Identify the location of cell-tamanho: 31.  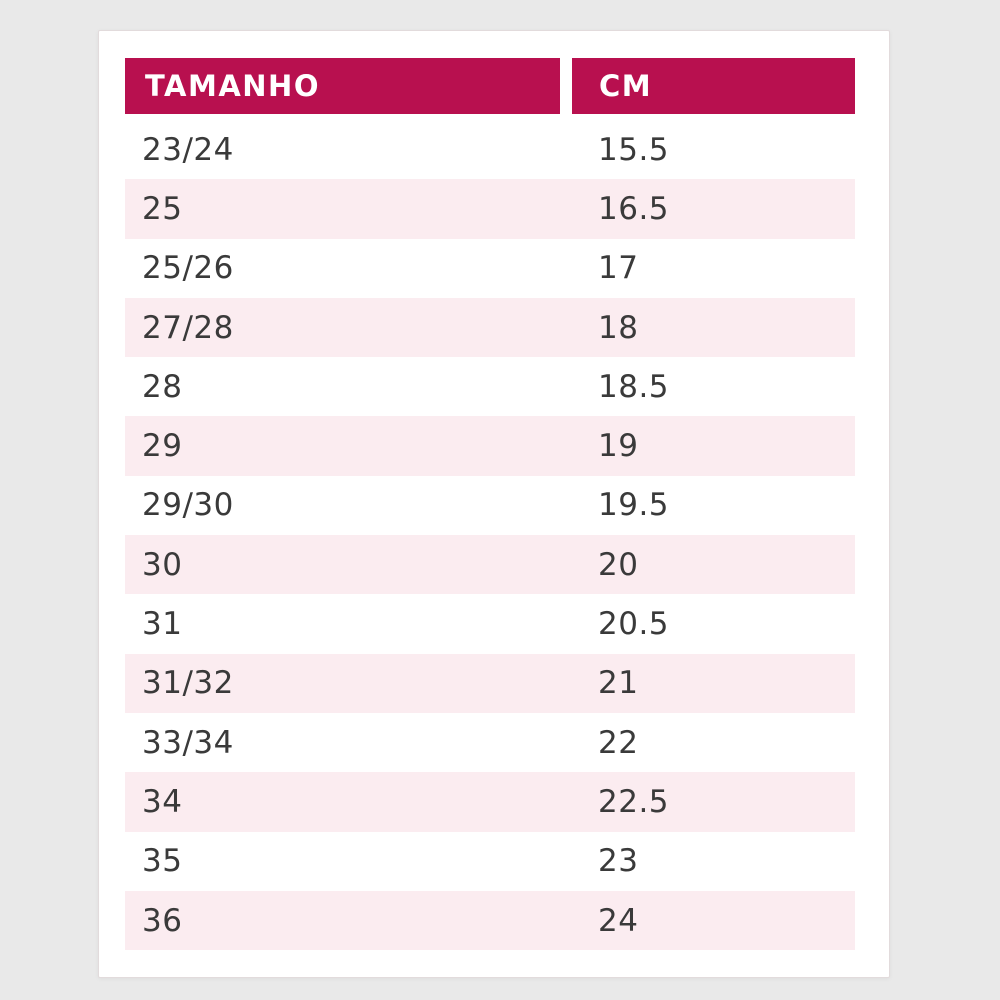
(162, 624).